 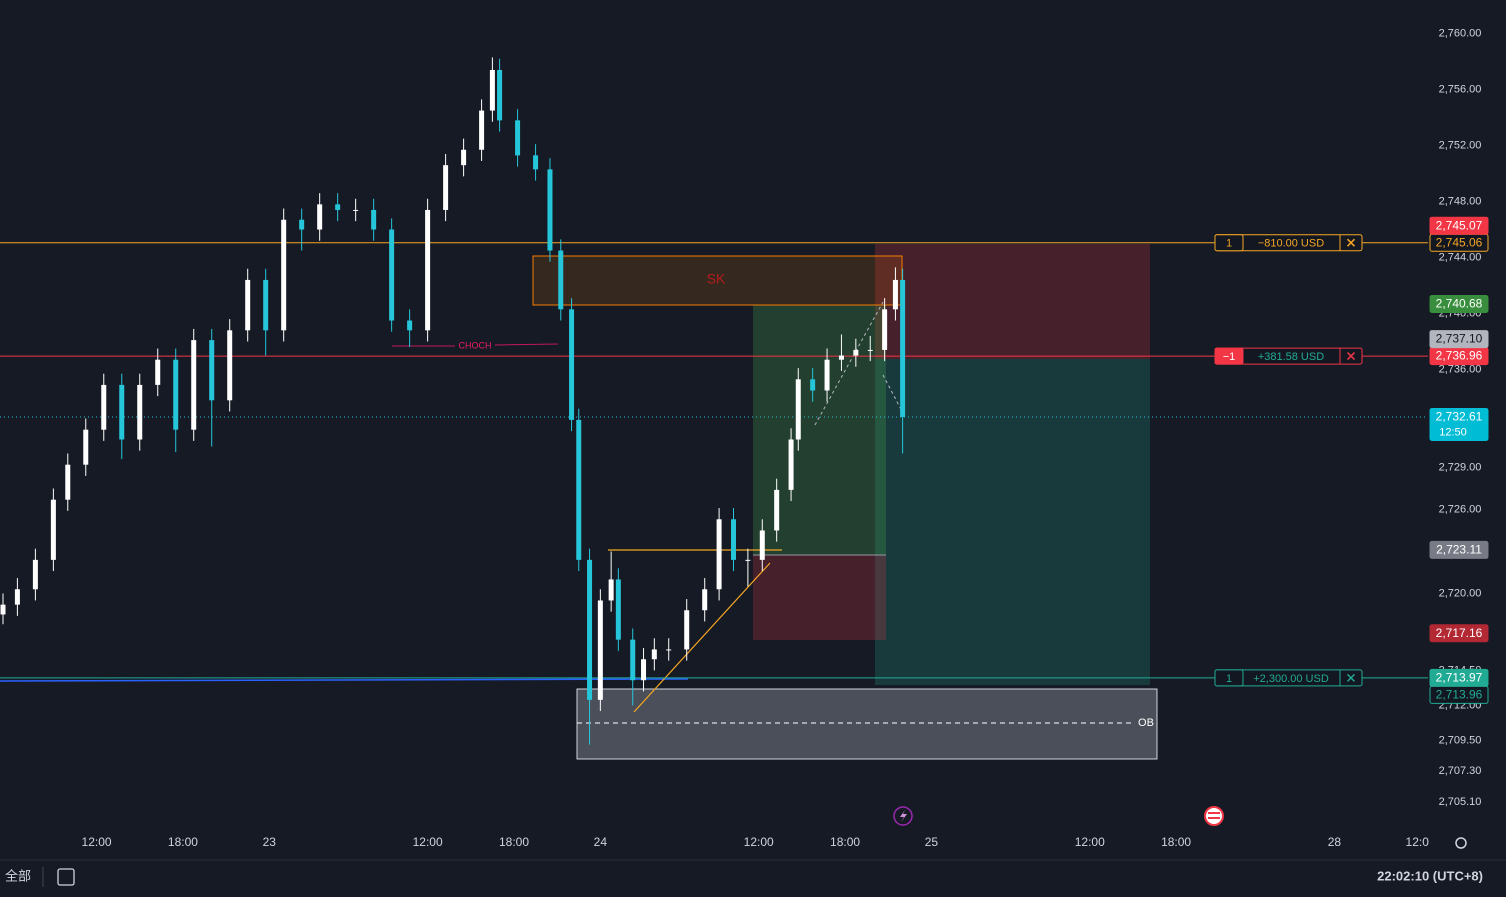 What do you see at coordinates (1461, 843) in the screenshot?
I see `settings-icon` at bounding box center [1461, 843].